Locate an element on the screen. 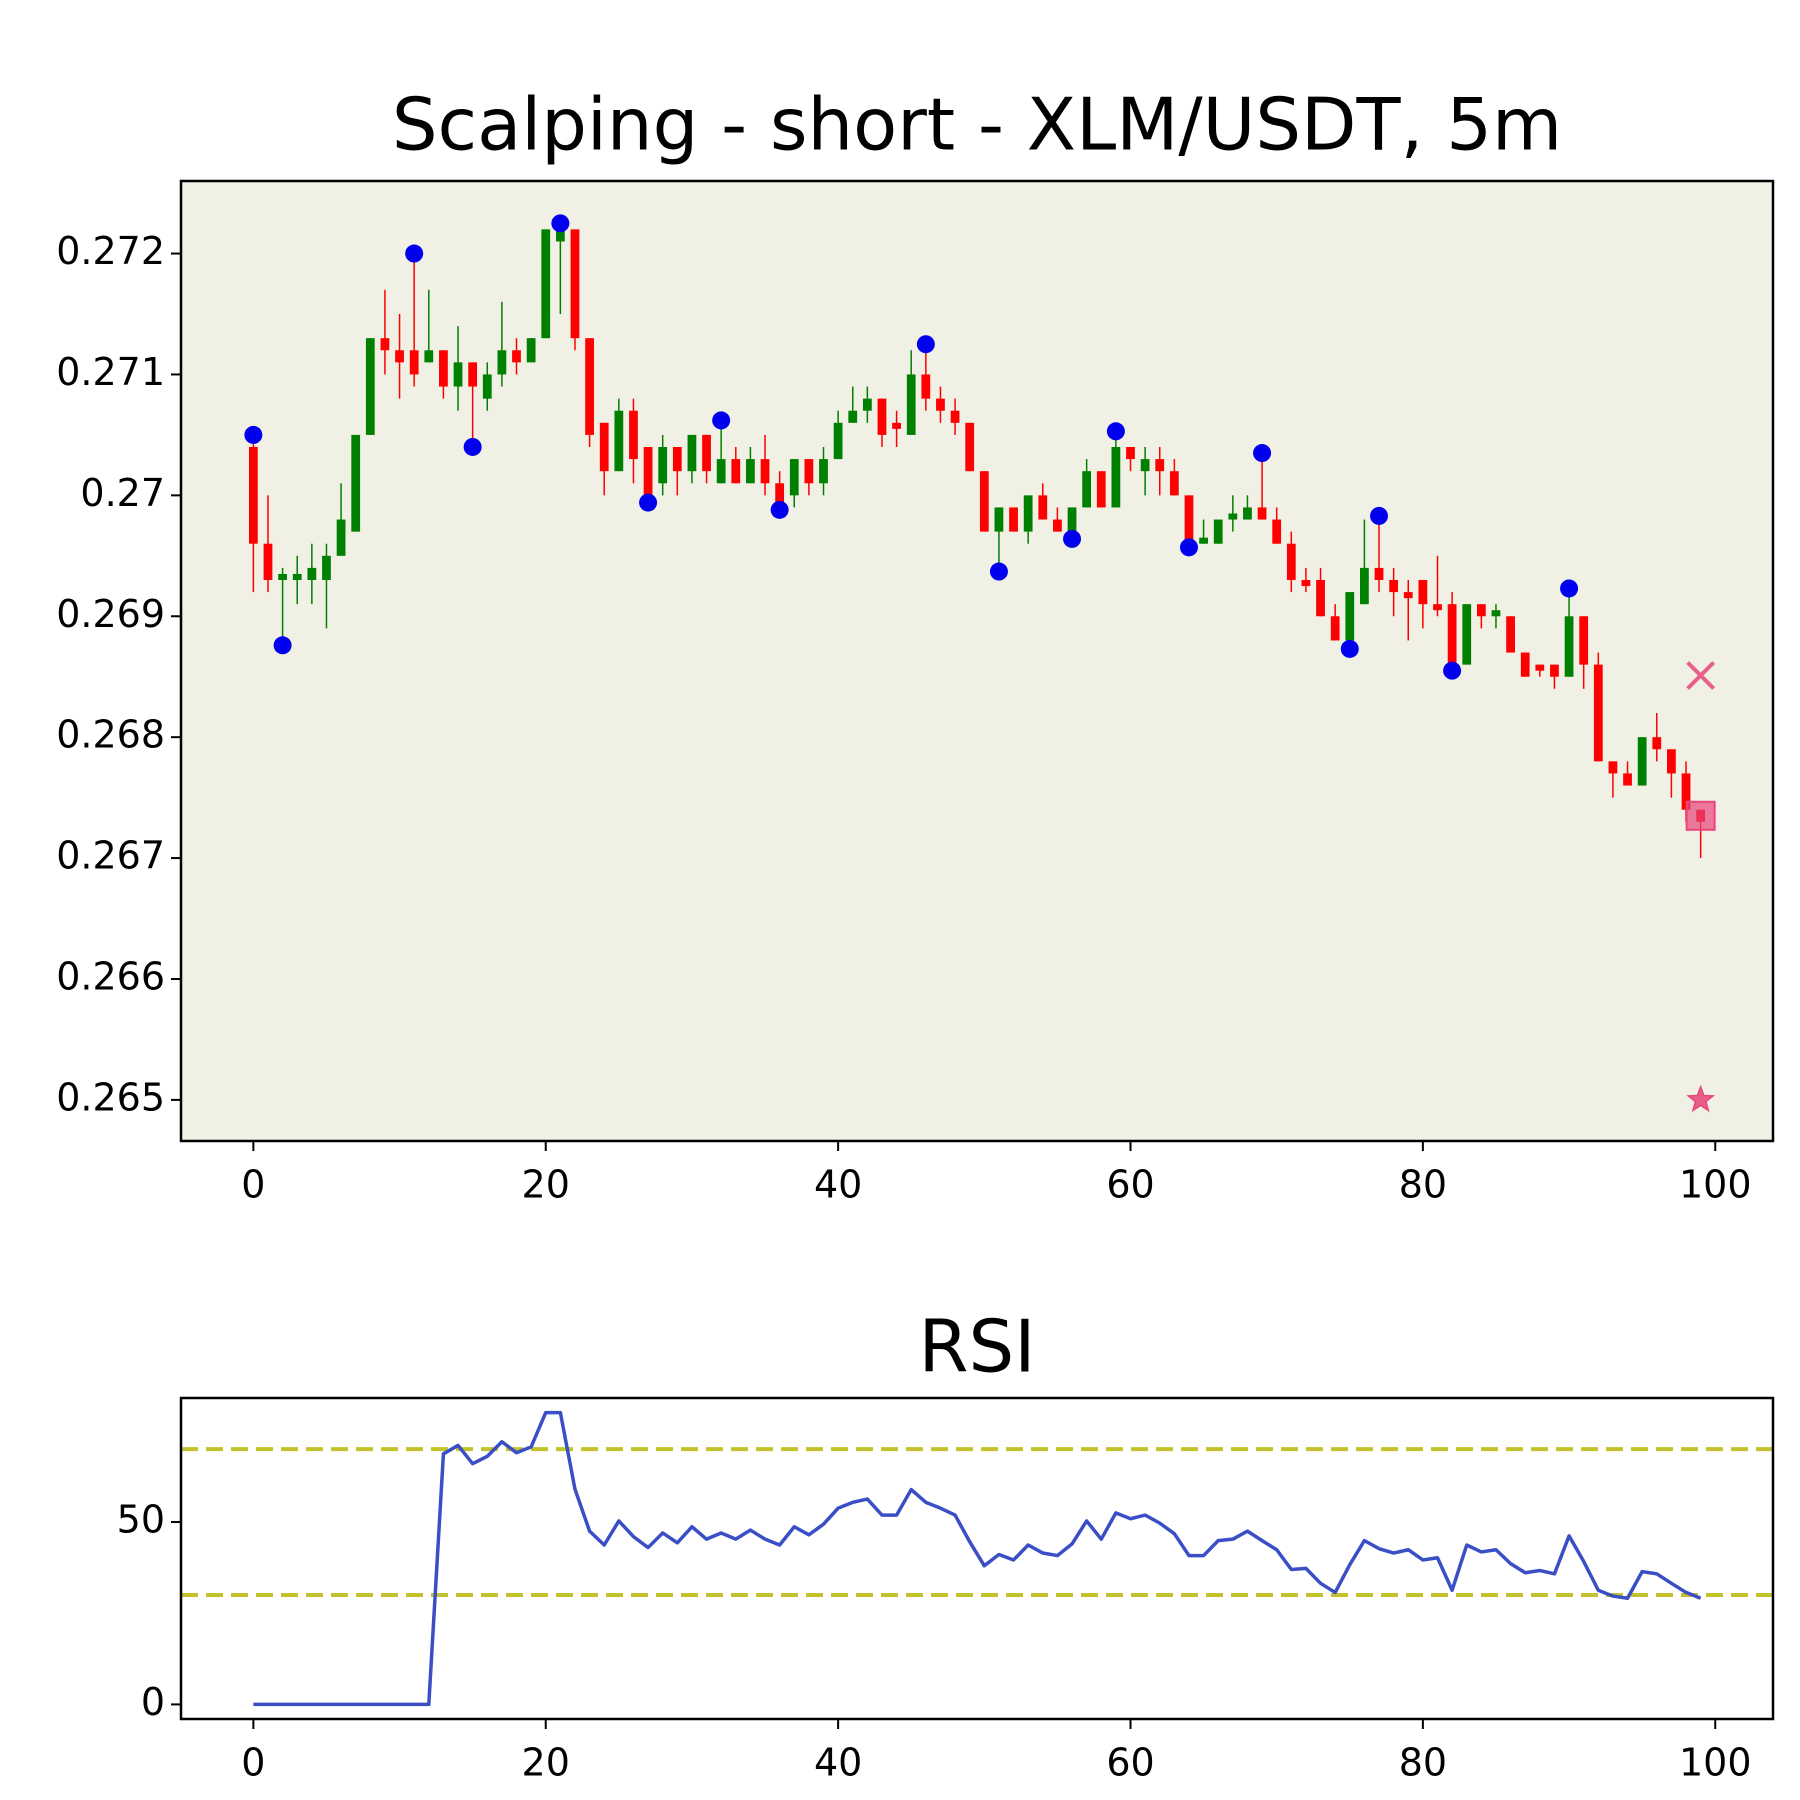 This screenshot has width=1800, height=1800. target-marker is located at coordinates (1701, 1098).